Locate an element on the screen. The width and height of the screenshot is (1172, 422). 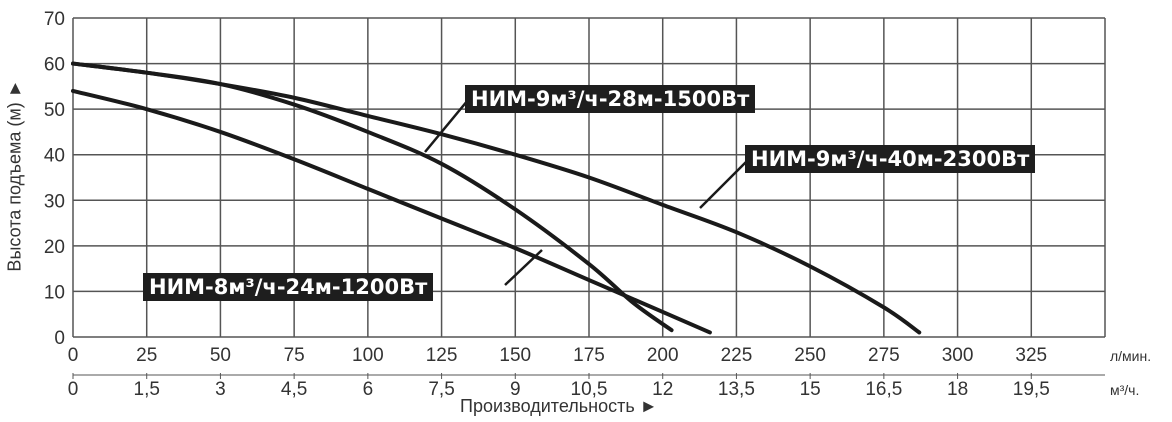
x2-tick-label: 16,5 is located at coordinates (883, 389).